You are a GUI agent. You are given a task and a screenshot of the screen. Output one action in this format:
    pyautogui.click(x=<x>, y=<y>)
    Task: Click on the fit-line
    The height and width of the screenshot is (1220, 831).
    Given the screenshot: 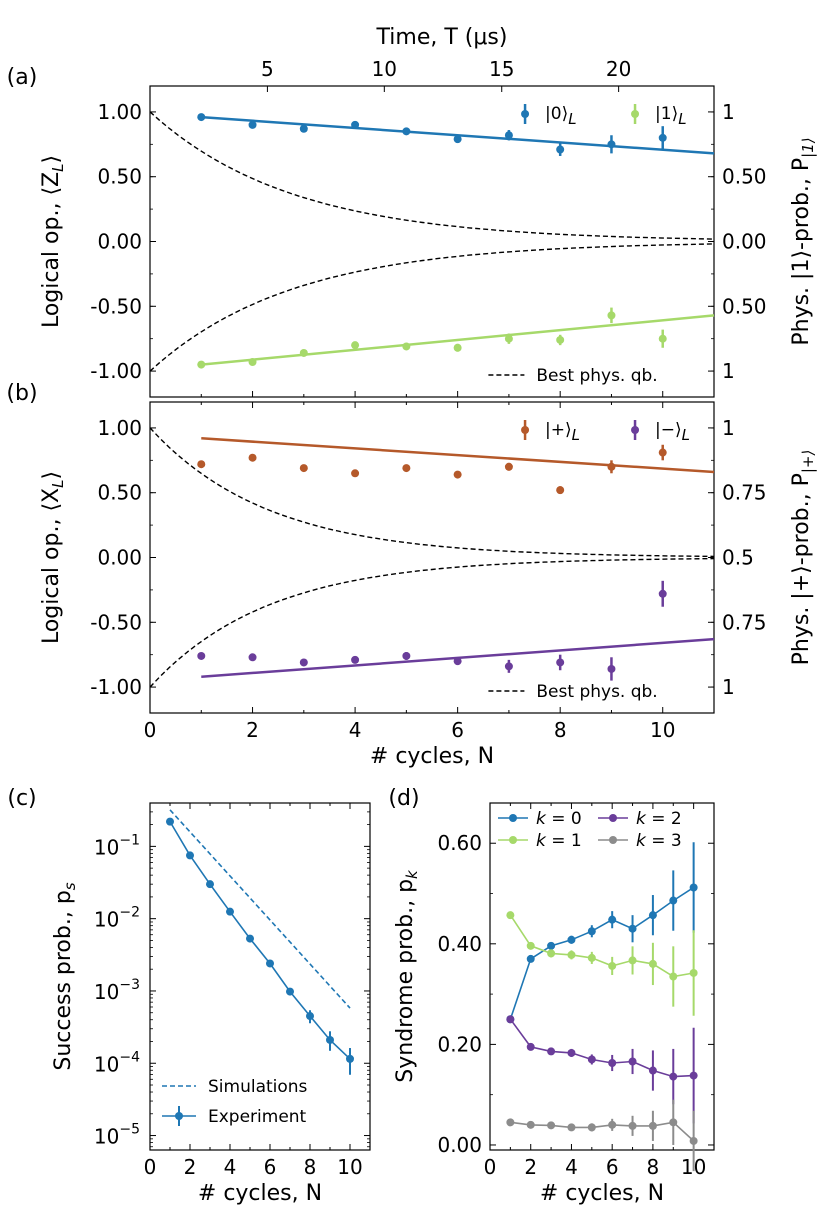 What is the action you would take?
    pyautogui.click(x=458, y=455)
    